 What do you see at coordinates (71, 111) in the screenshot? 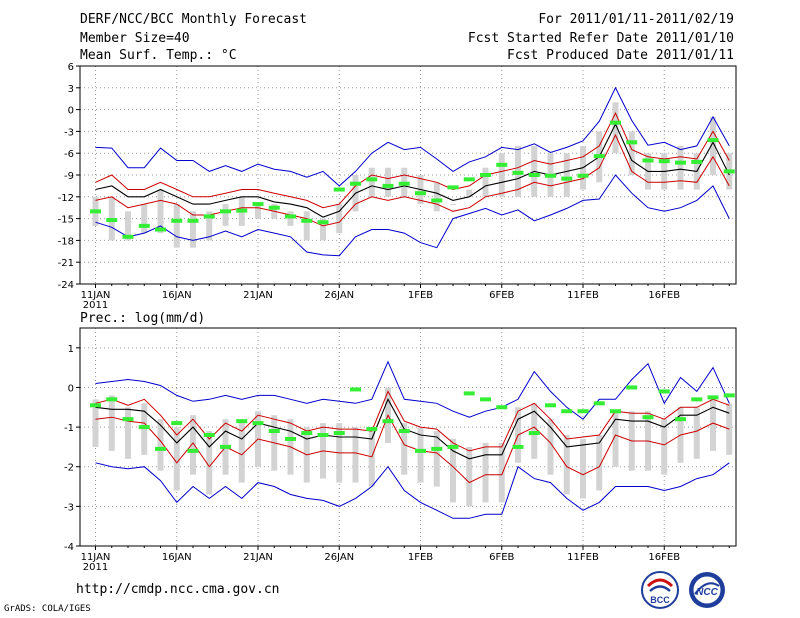
I see `temp-ytick-label: 0` at bounding box center [71, 111].